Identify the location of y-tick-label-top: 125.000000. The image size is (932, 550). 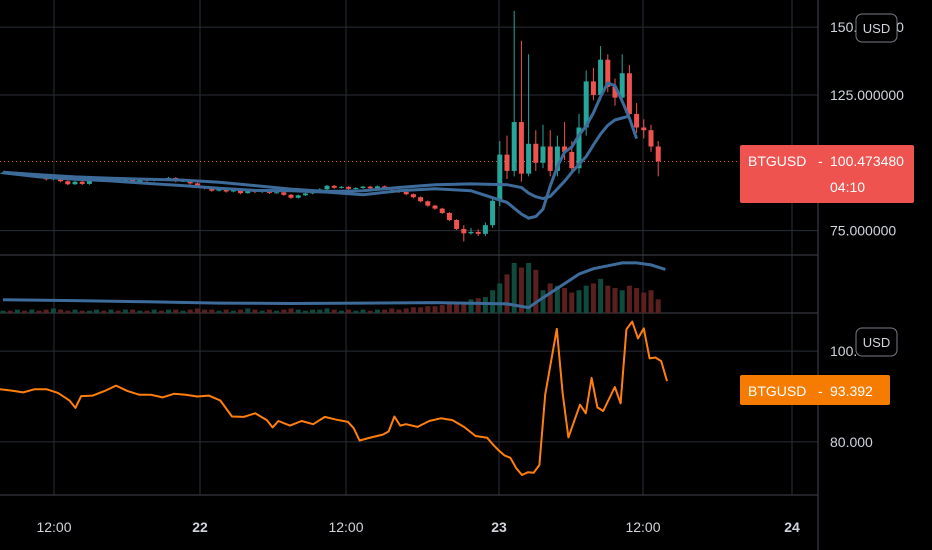
(867, 95).